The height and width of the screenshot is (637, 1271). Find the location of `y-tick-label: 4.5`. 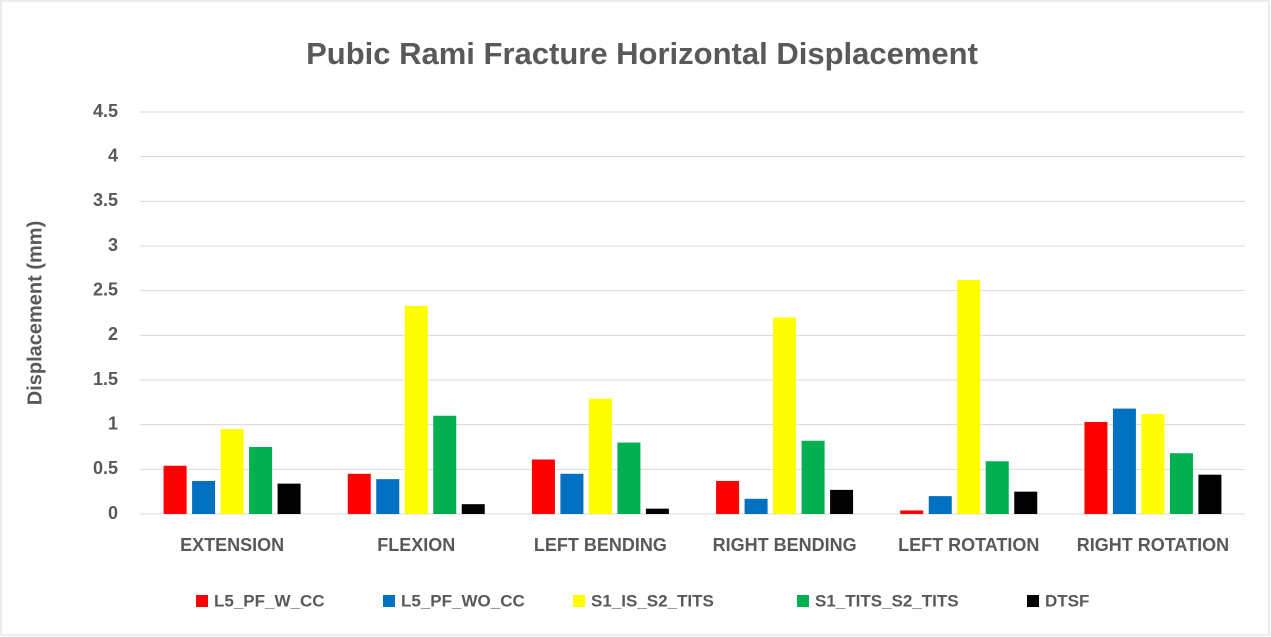

y-tick-label: 4.5 is located at coordinates (105, 111).